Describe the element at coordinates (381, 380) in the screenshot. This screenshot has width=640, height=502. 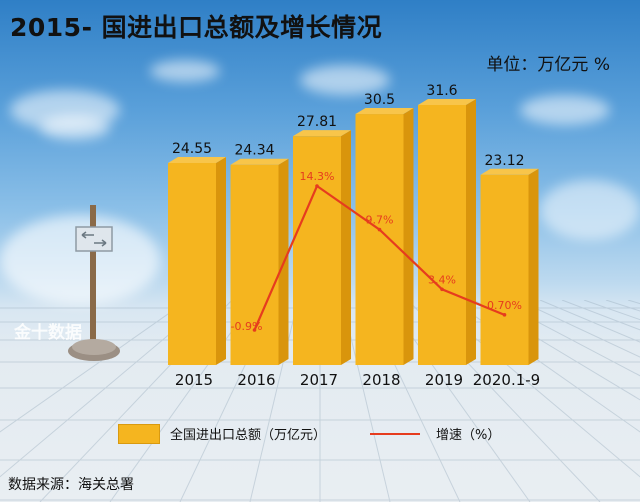
I see `x-tick-label: 2018` at that location.